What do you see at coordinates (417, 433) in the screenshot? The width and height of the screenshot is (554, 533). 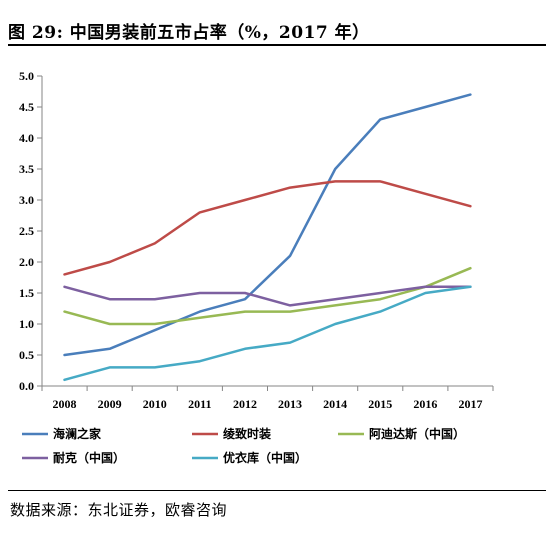 I see `legend-label: 阿迪达斯（中国）` at bounding box center [417, 433].